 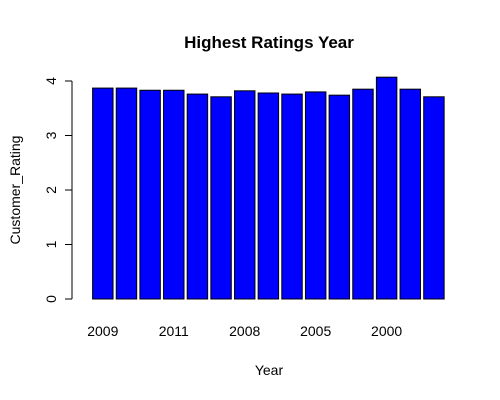 What do you see at coordinates (51, 299) in the screenshot?
I see `y-tick-label: 0` at bounding box center [51, 299].